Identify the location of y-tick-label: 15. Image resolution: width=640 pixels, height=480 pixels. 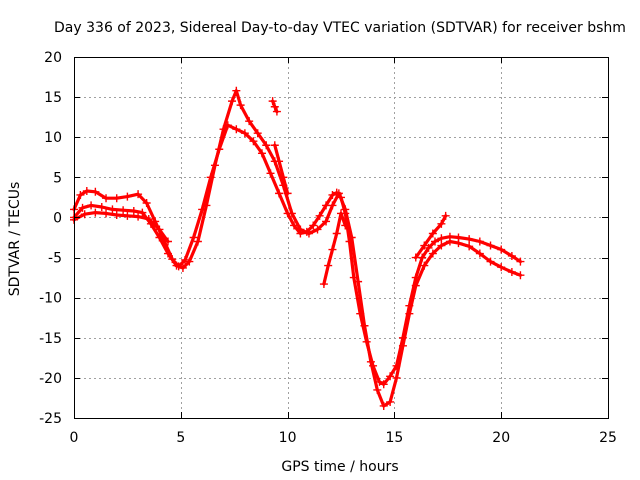
(53, 98).